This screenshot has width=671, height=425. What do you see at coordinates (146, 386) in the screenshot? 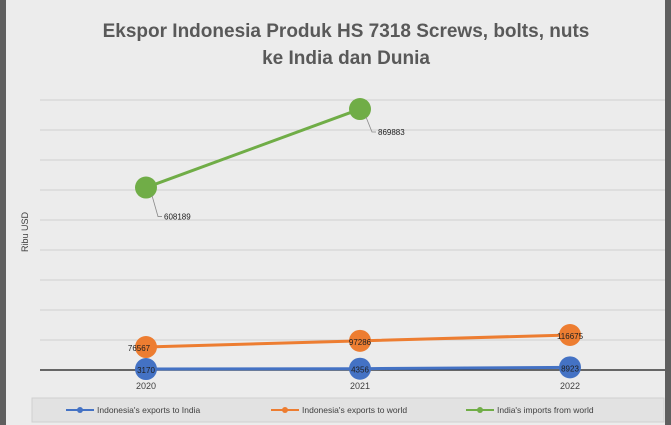
I see `x-tick-label: 2020` at bounding box center [146, 386].